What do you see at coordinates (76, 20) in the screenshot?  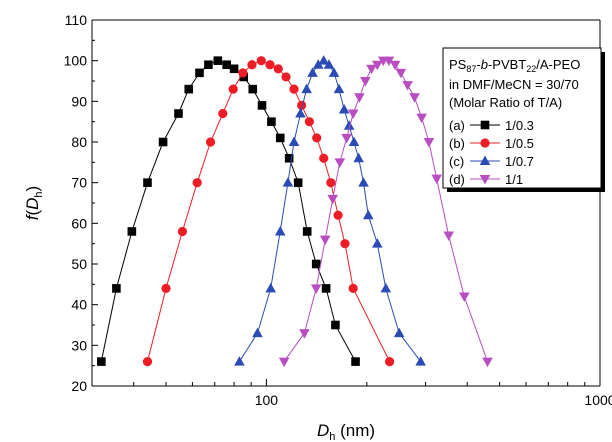 I see `y-tick-label: 110` at bounding box center [76, 20].